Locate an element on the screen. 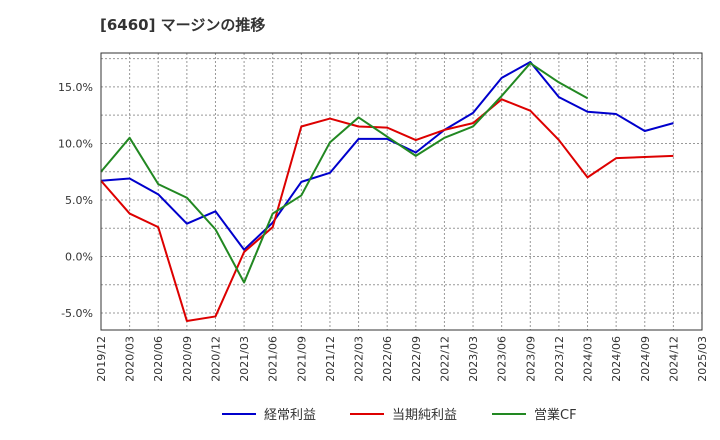 The width and height of the screenshot is (720, 440). x-tick-label: 2023/09 is located at coordinates (530, 359).